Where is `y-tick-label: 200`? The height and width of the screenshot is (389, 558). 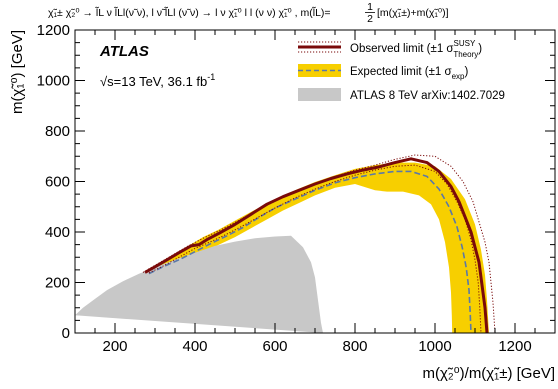
y-tick-label: 200 is located at coordinates (57, 283).